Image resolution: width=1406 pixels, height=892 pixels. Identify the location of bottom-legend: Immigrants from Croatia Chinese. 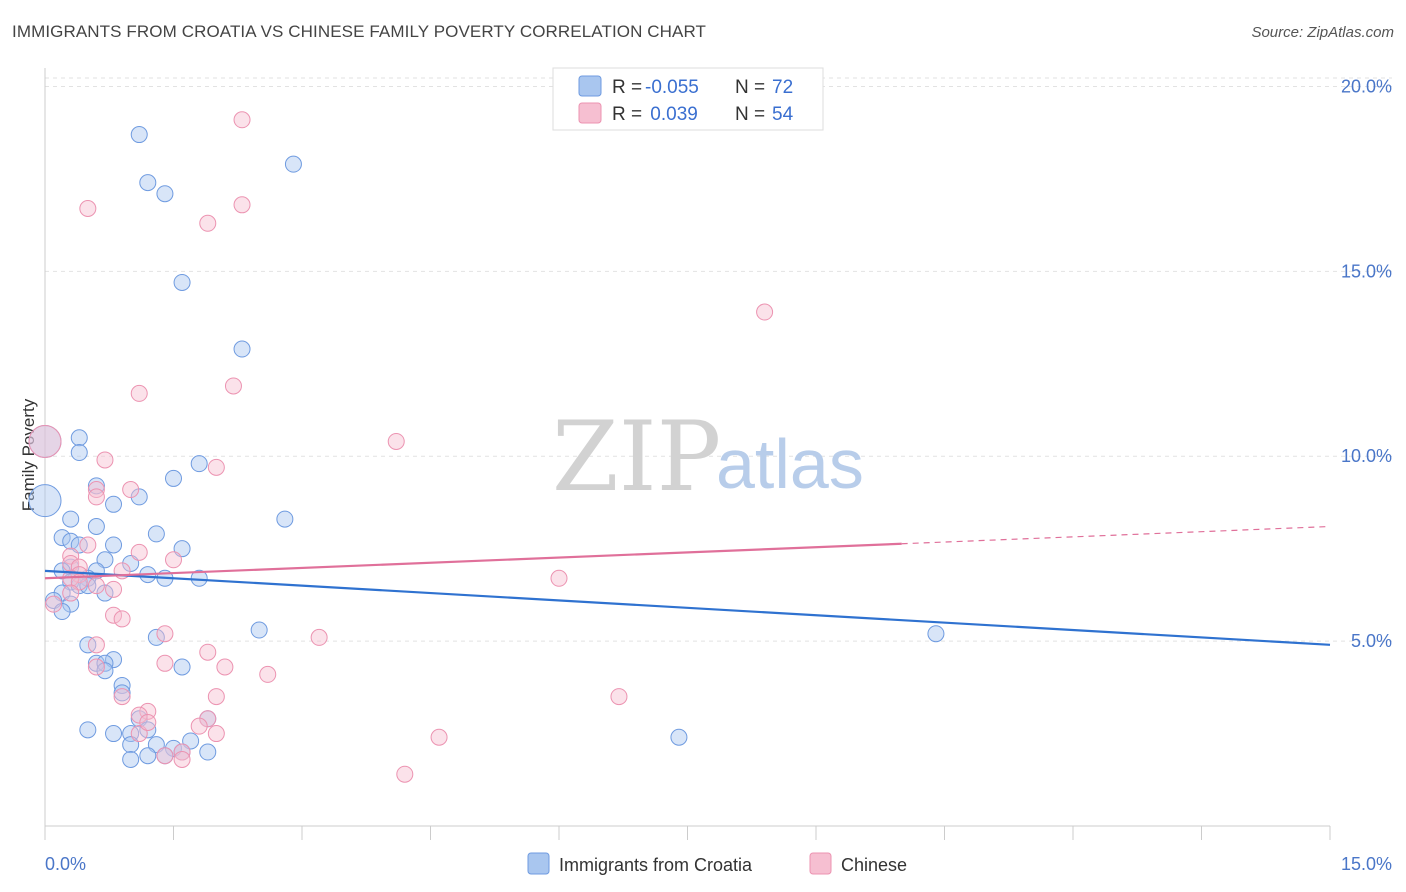
(717, 863).